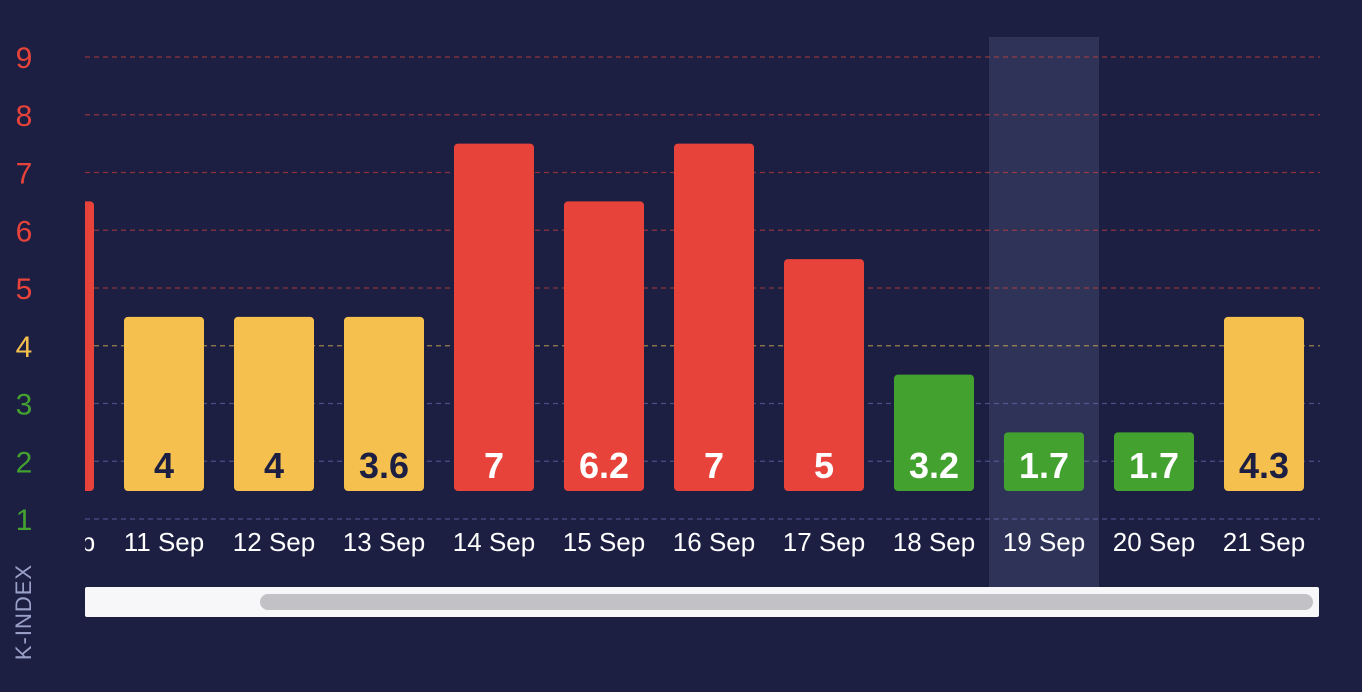 This screenshot has width=1362, height=692. Describe the element at coordinates (24, 58) in the screenshot. I see `y-tick-label: 9` at that location.